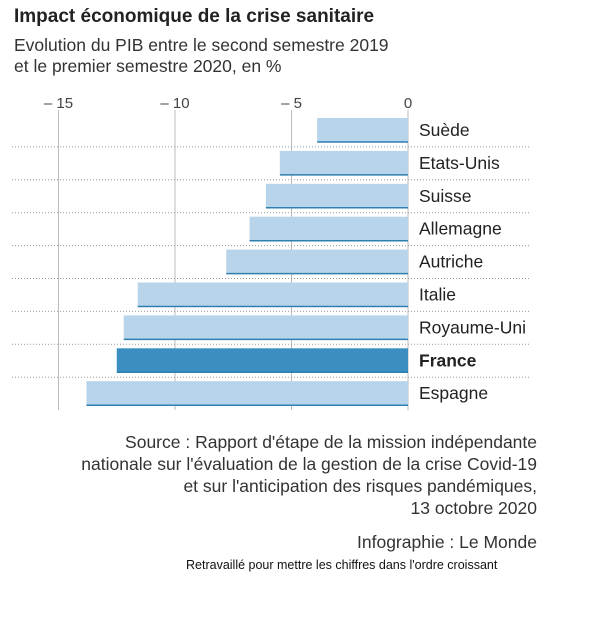 The image size is (593, 621). What do you see at coordinates (437, 295) in the screenshot?
I see `category-label-5: Italie` at bounding box center [437, 295].